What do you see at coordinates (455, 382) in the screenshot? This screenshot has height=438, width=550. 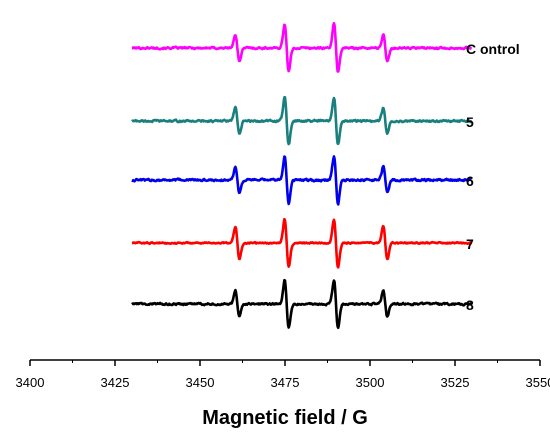 I see `x-tick-label: 3525` at bounding box center [455, 382].